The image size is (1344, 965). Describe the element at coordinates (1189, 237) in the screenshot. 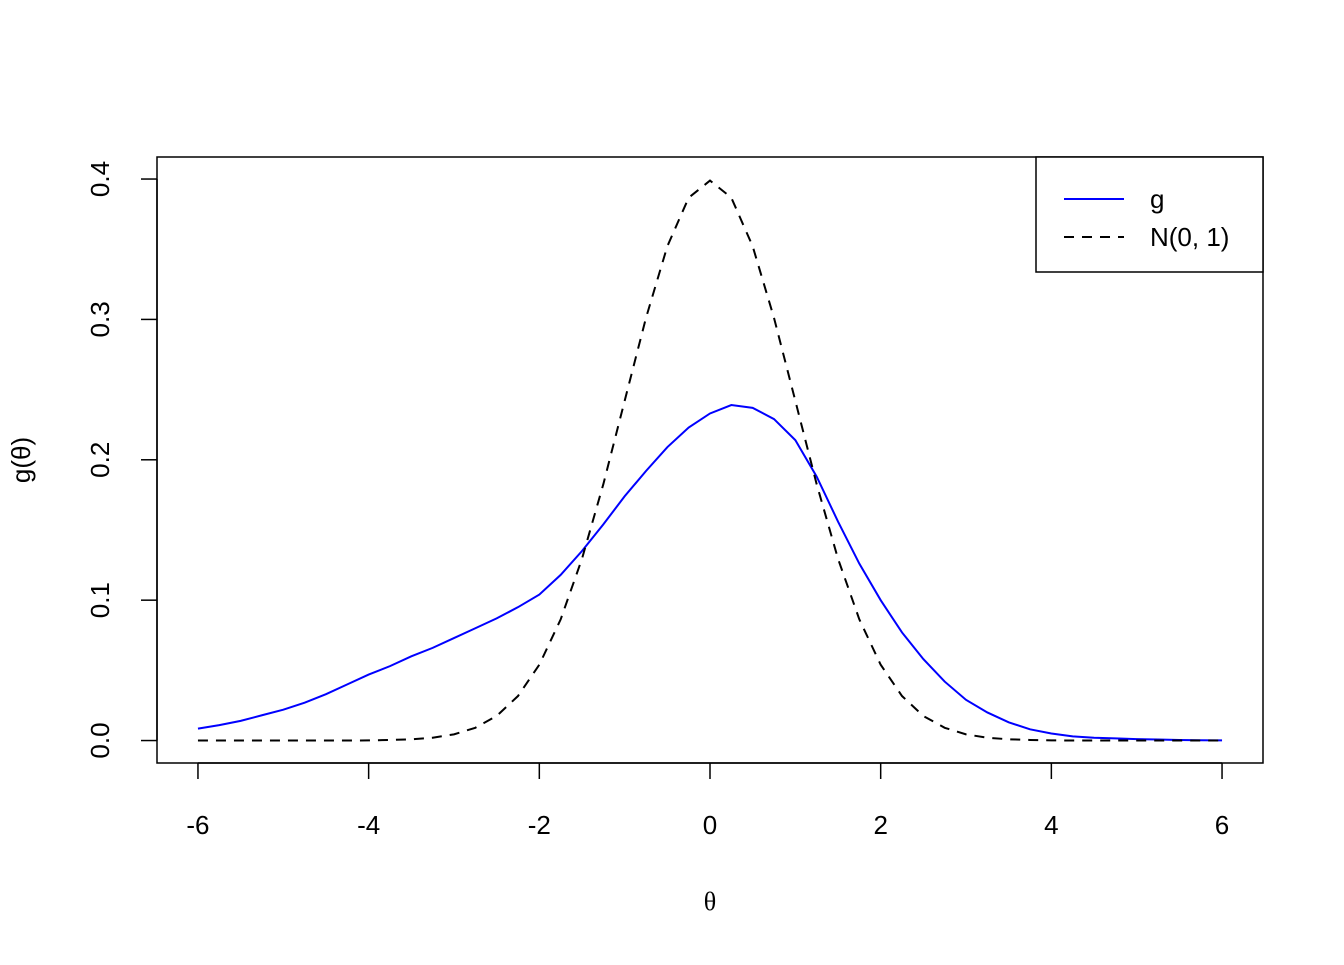

I see `legend-label: N(0, 1)` at that location.